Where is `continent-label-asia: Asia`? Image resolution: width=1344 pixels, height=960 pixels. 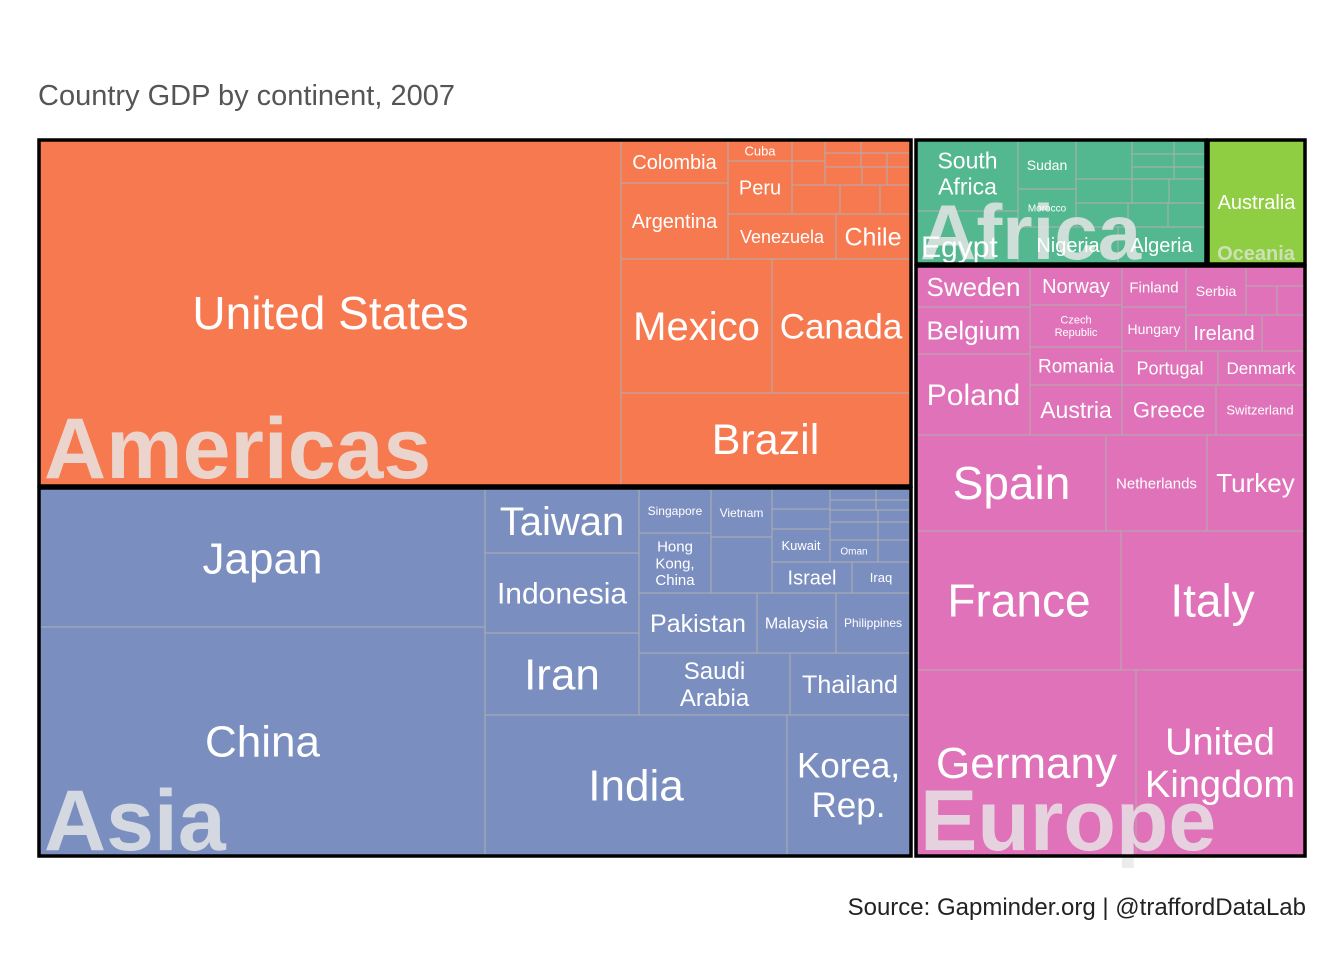 continent-label-asia: Asia is located at coordinates (135, 821).